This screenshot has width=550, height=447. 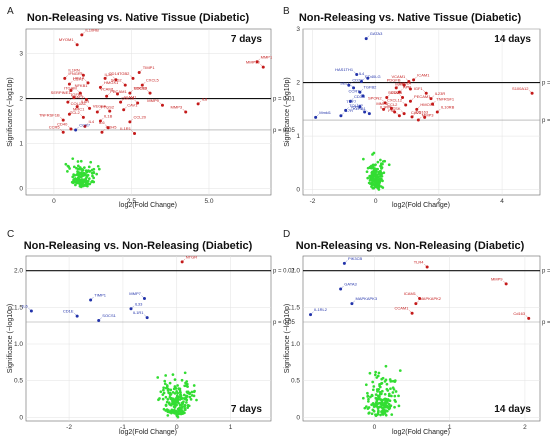 I want to click on point-label: MMP9, so click(x=153, y=100).